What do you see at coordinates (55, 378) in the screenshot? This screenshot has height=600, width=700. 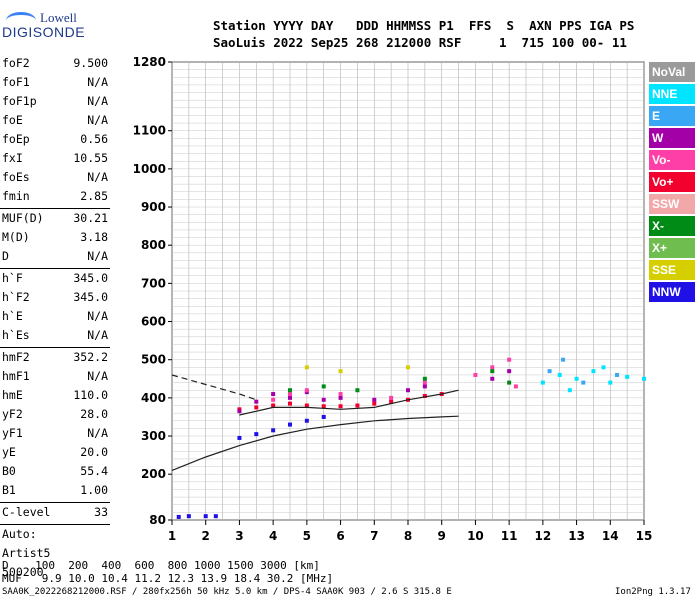 I see `param-row: hmF1 N/A` at bounding box center [55, 378].